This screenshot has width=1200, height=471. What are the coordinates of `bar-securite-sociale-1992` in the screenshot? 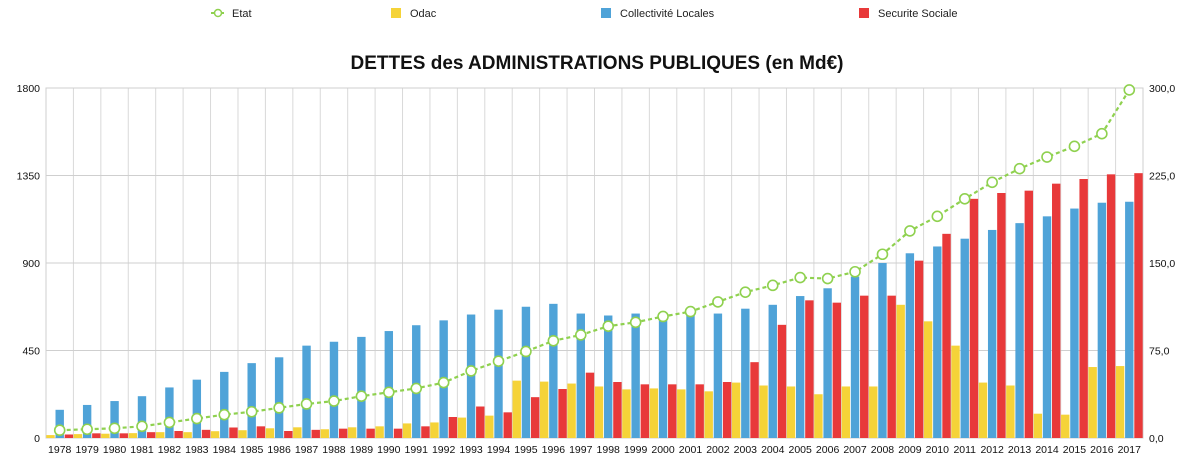 It's located at (453, 427).